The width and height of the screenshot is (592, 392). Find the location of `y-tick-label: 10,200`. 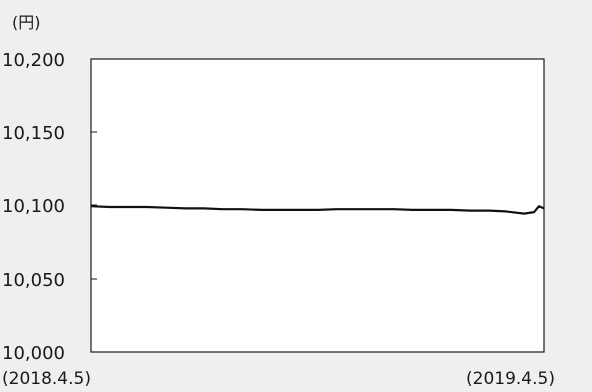

y-tick-label: 10,200 is located at coordinates (33, 60).